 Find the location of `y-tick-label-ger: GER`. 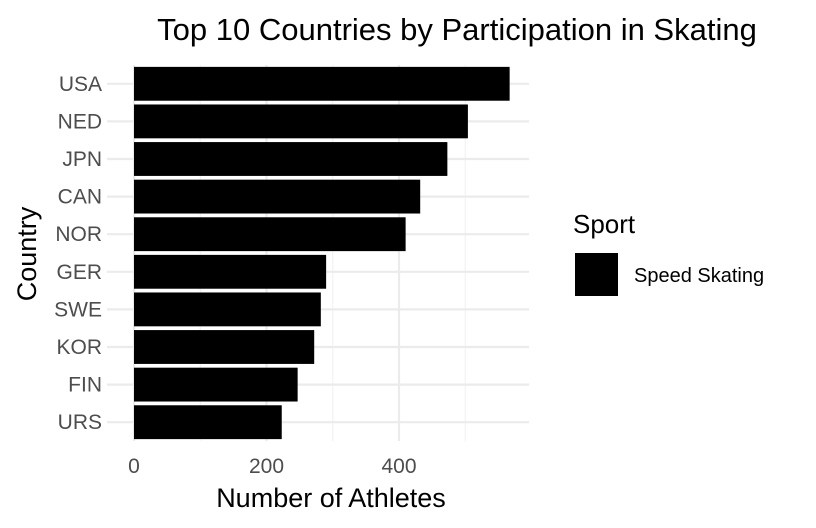

y-tick-label-ger: GER is located at coordinates (79, 272).